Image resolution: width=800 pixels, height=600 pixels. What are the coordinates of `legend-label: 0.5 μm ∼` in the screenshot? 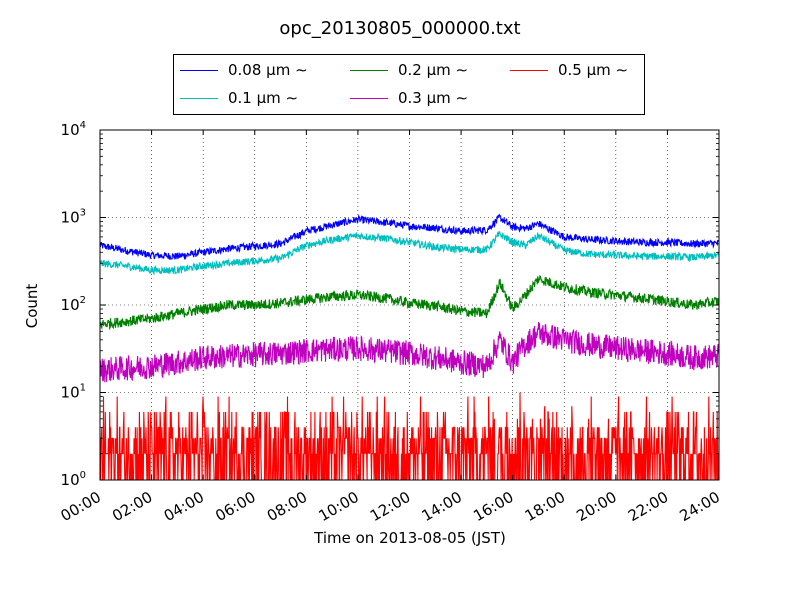 It's located at (593, 70).